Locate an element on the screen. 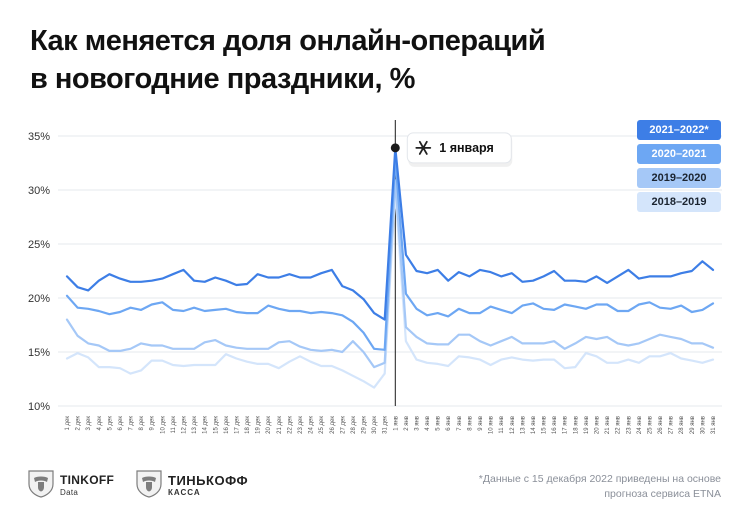  legend-item-2018-2019: 2018–2019 is located at coordinates (679, 202).